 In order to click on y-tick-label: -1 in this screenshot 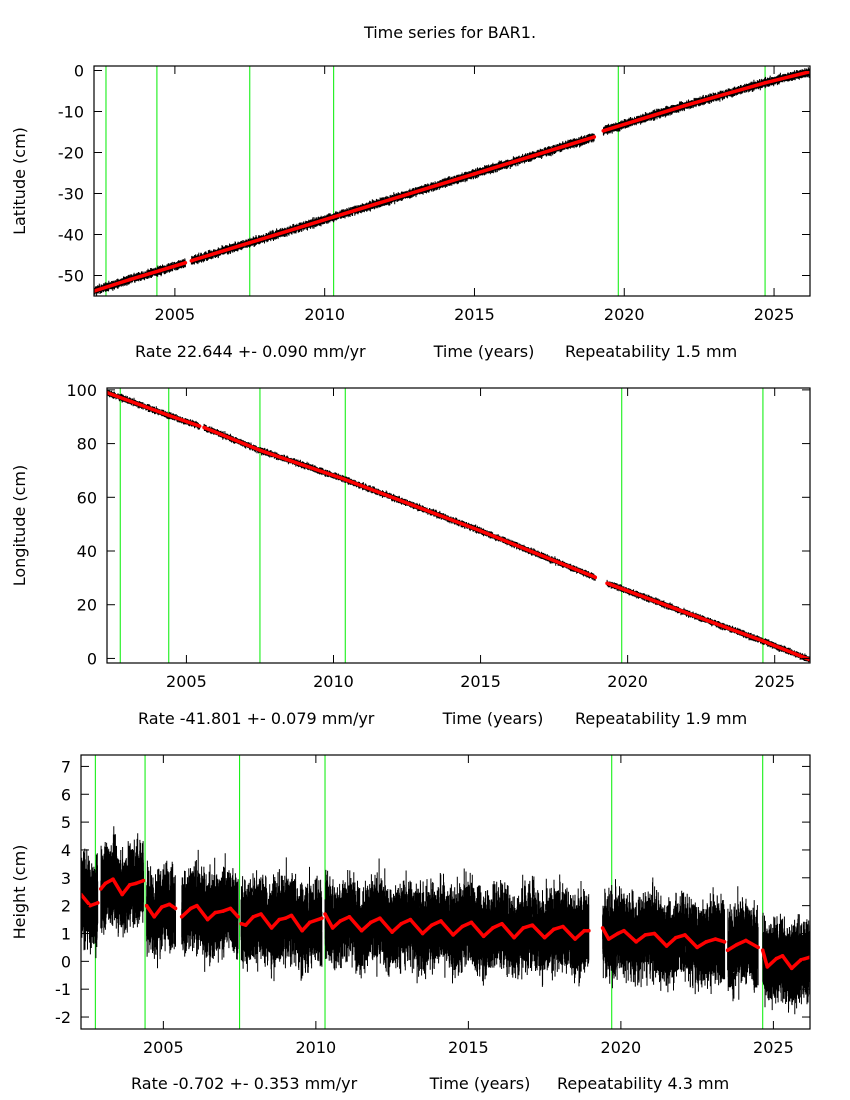, I will do `click(63, 989)`.